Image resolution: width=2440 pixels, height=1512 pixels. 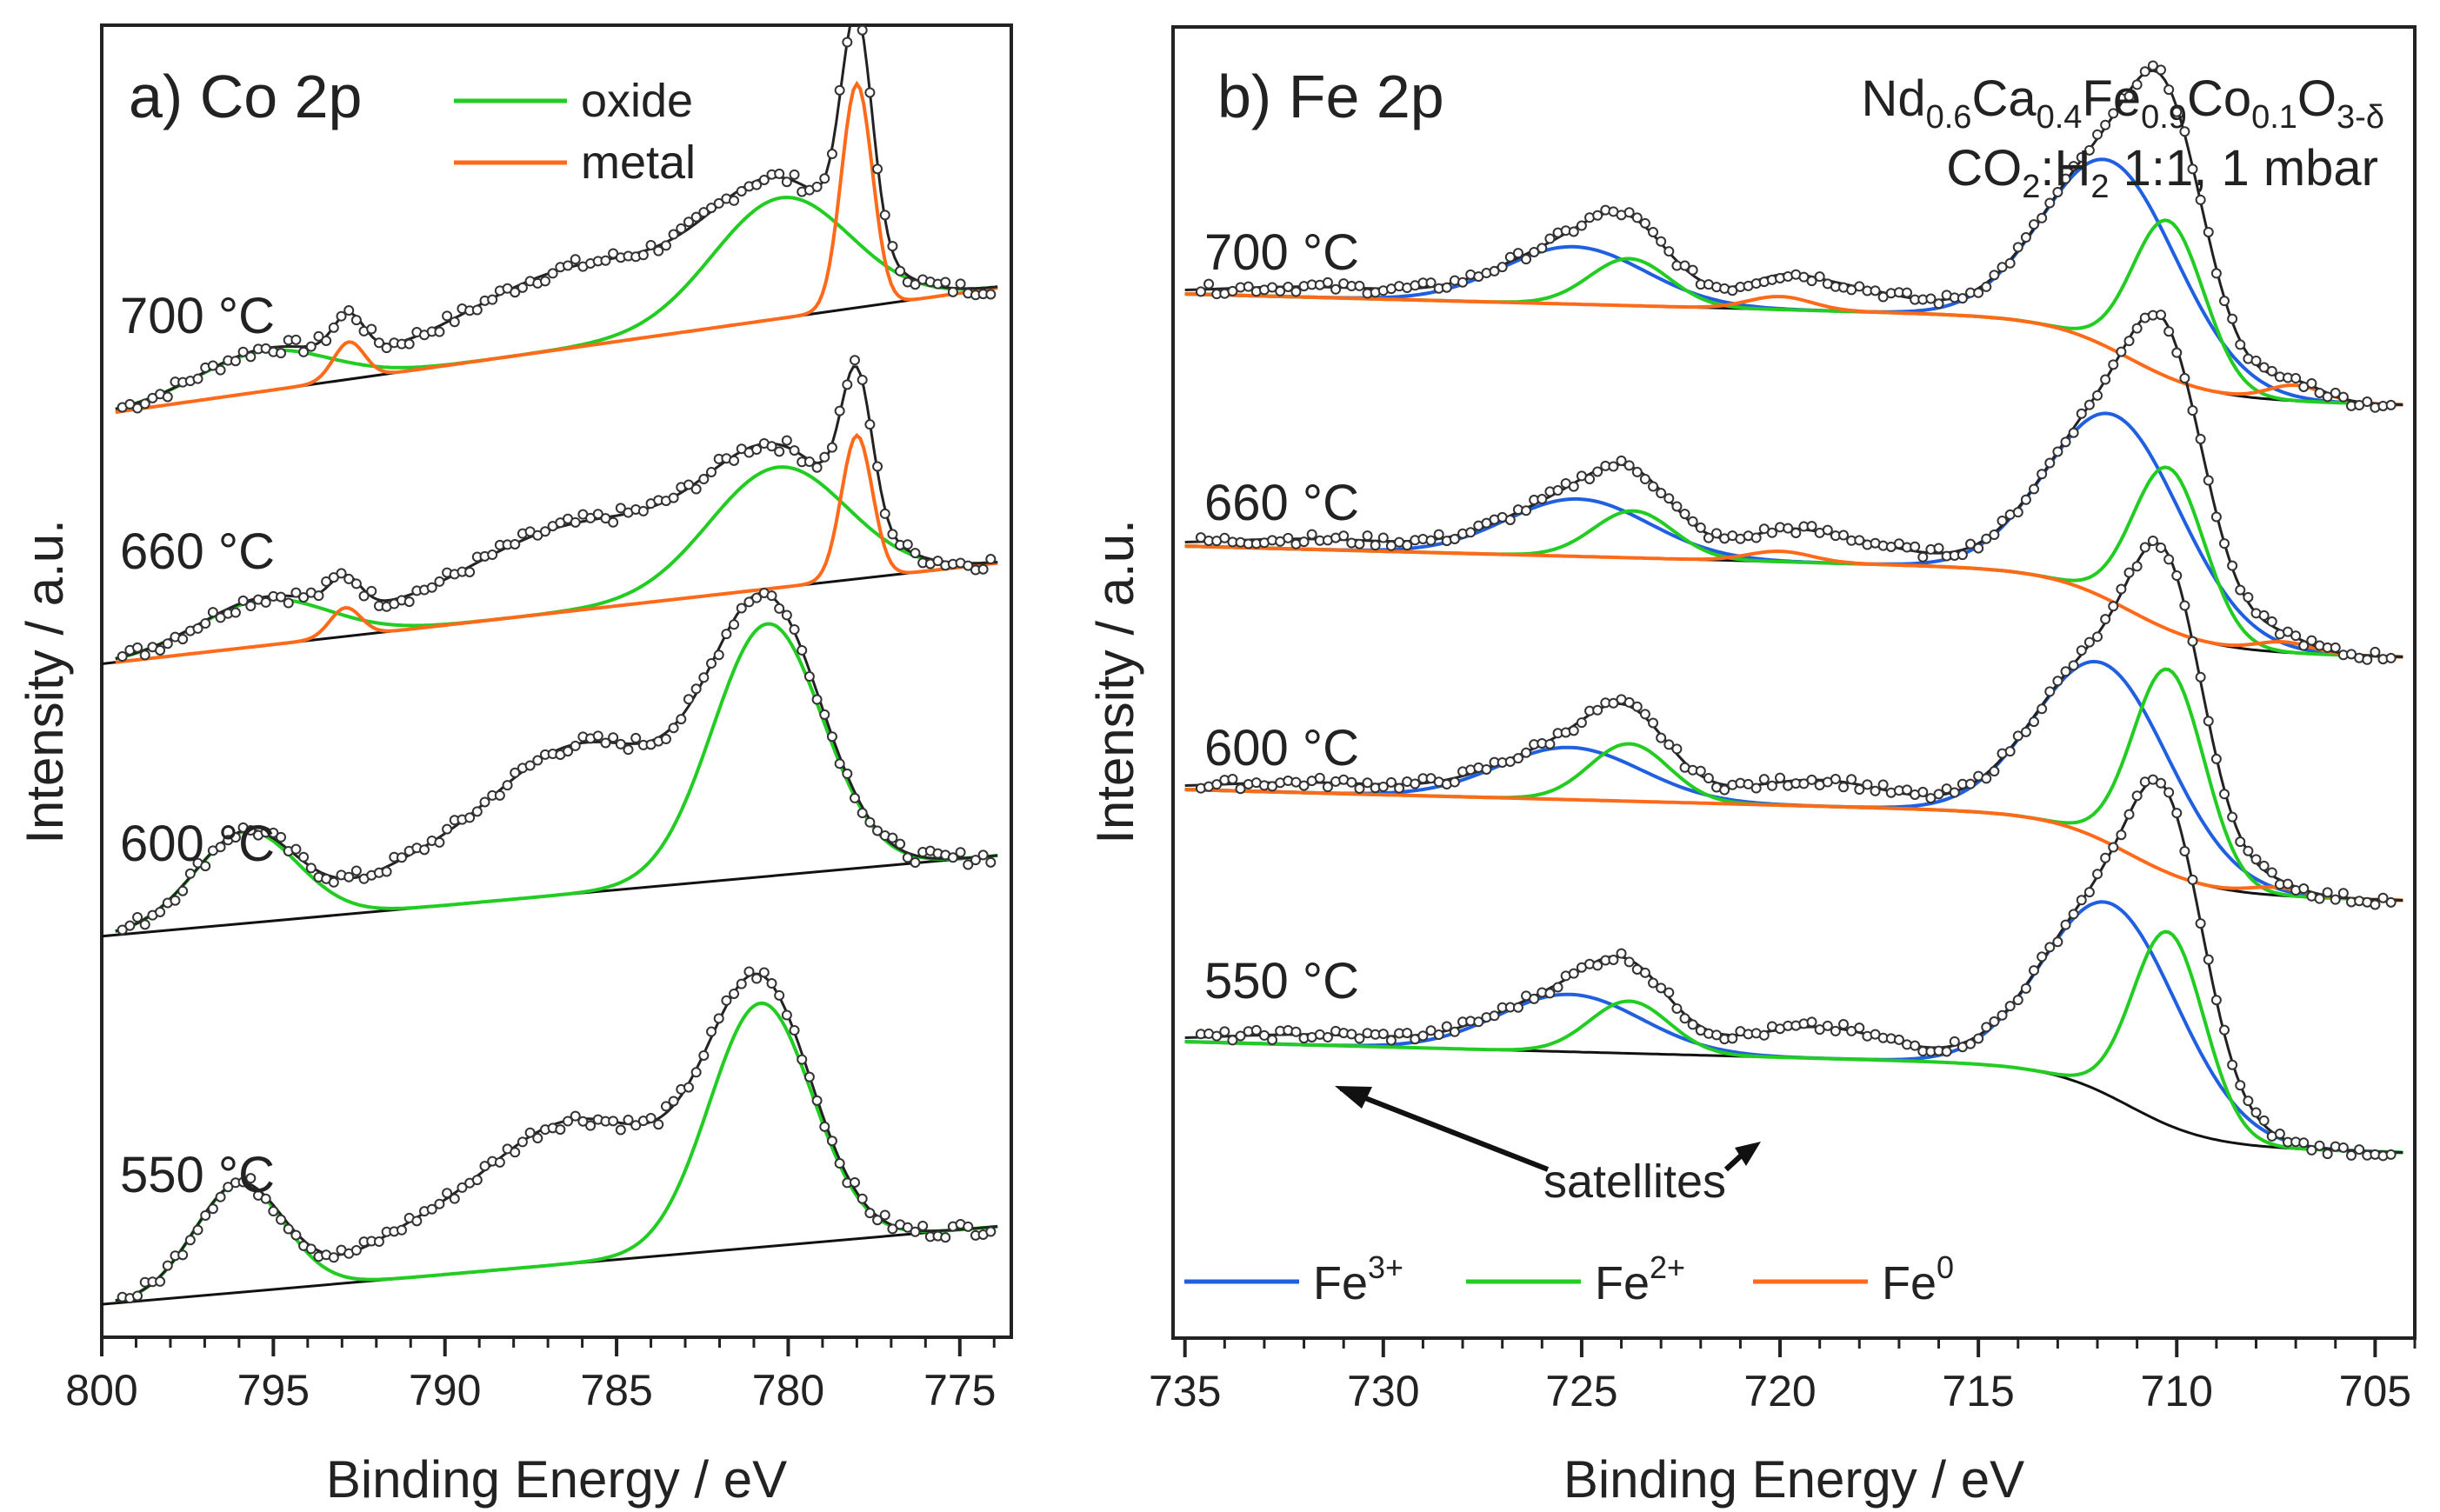 I want to click on component-oxide, so click(x=556, y=778).